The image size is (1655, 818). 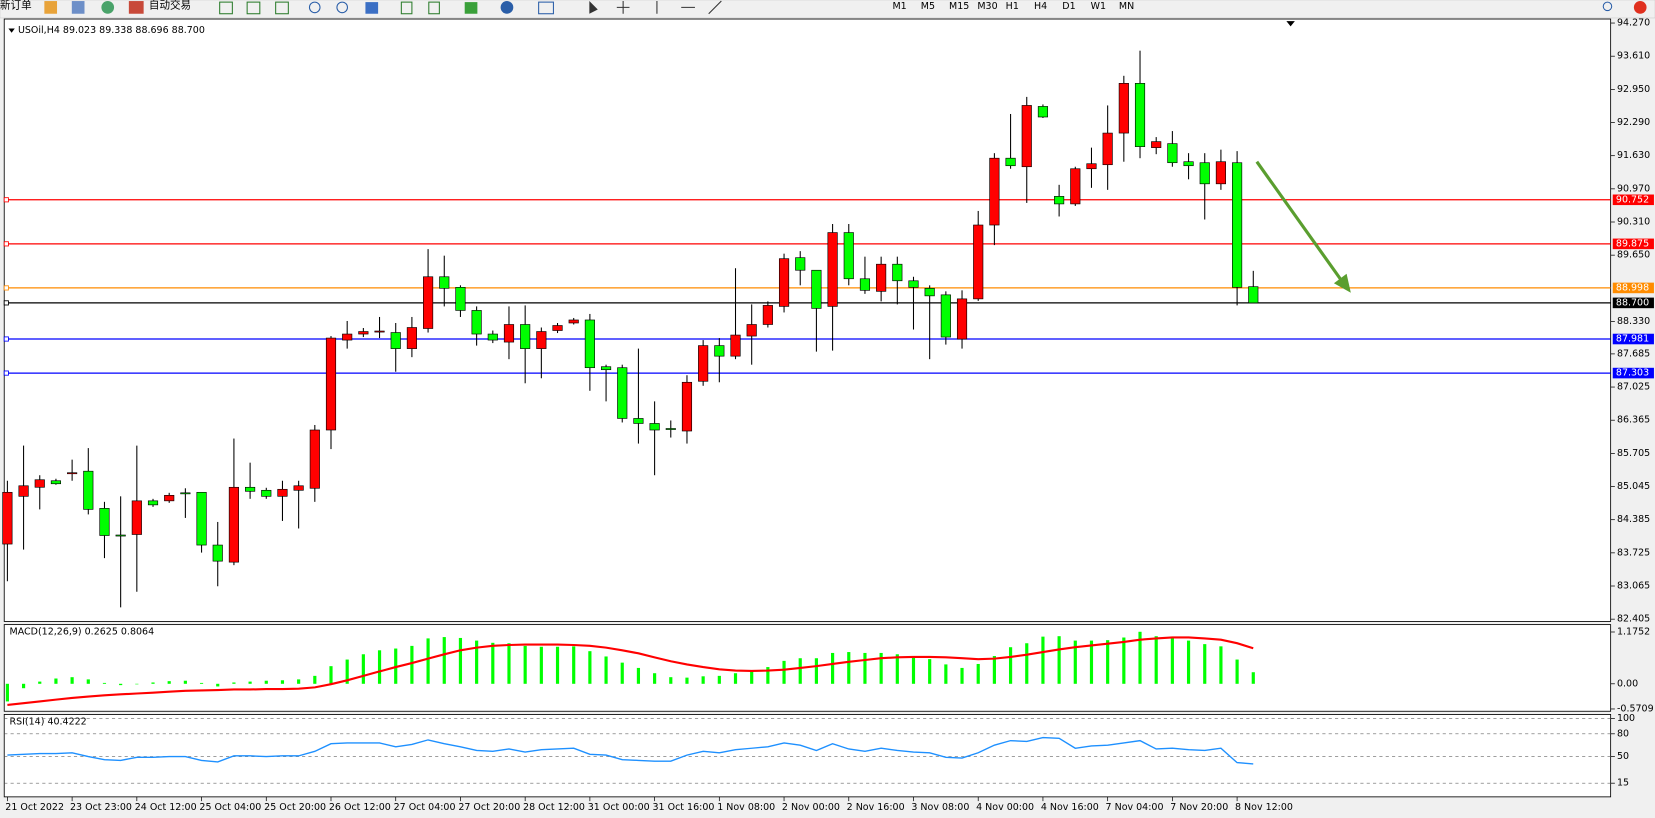 What do you see at coordinates (489, 807) in the screenshot?
I see `x-tick-label: 27 Oct 20:00` at bounding box center [489, 807].